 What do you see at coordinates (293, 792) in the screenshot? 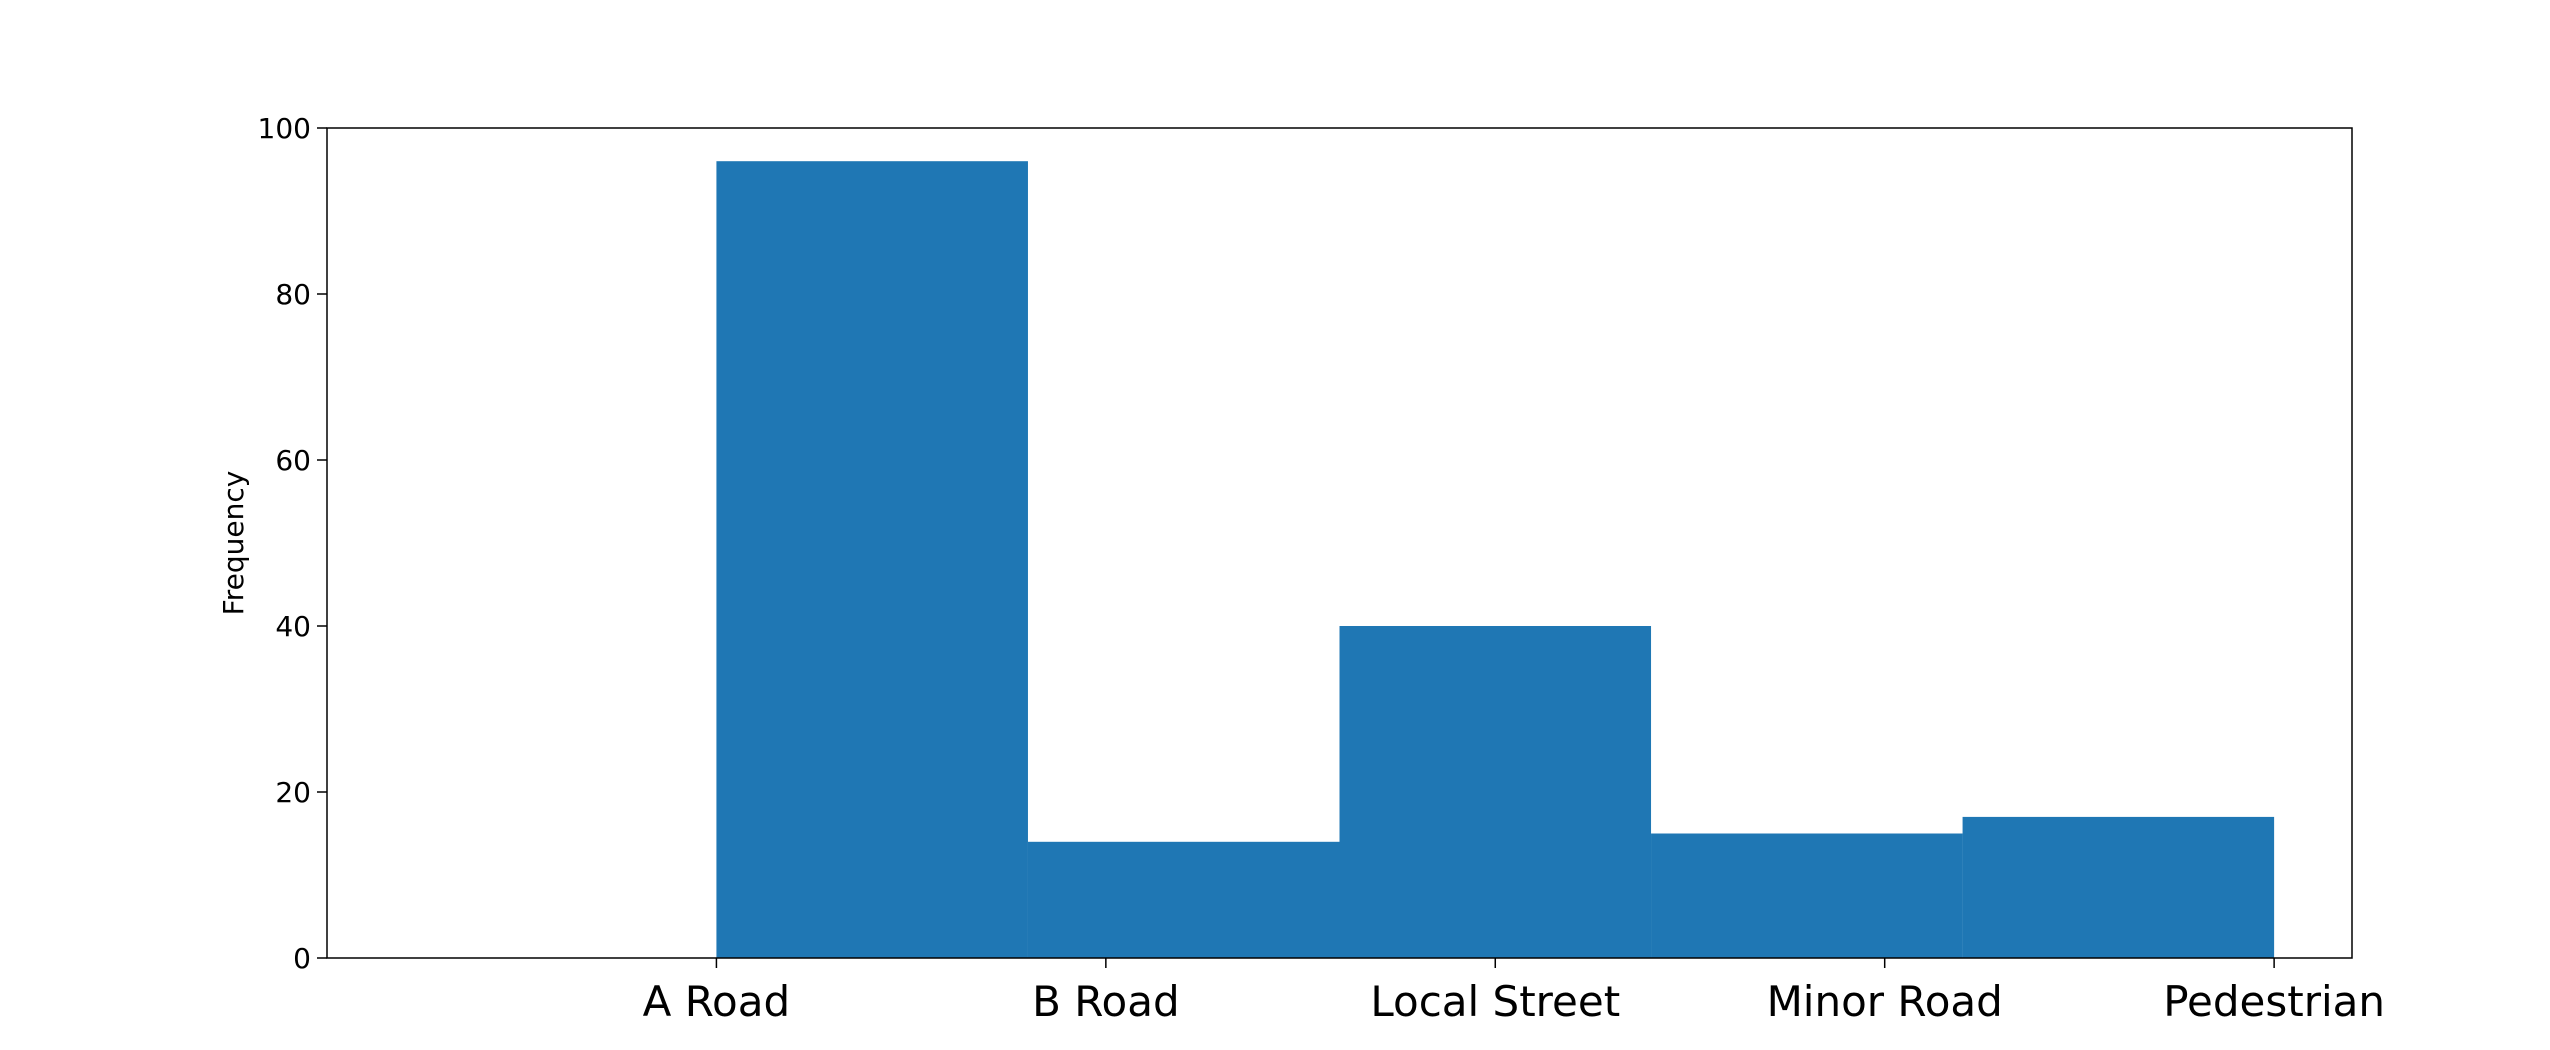
I see `y-tick-label-1: 20` at bounding box center [293, 792].